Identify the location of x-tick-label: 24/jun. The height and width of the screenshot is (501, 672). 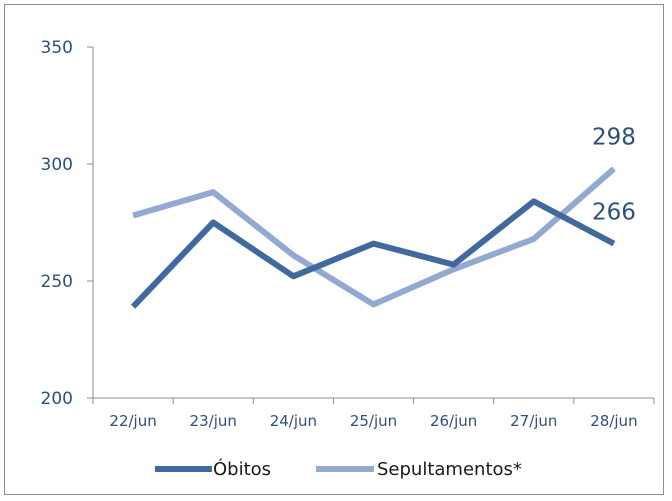
(293, 421).